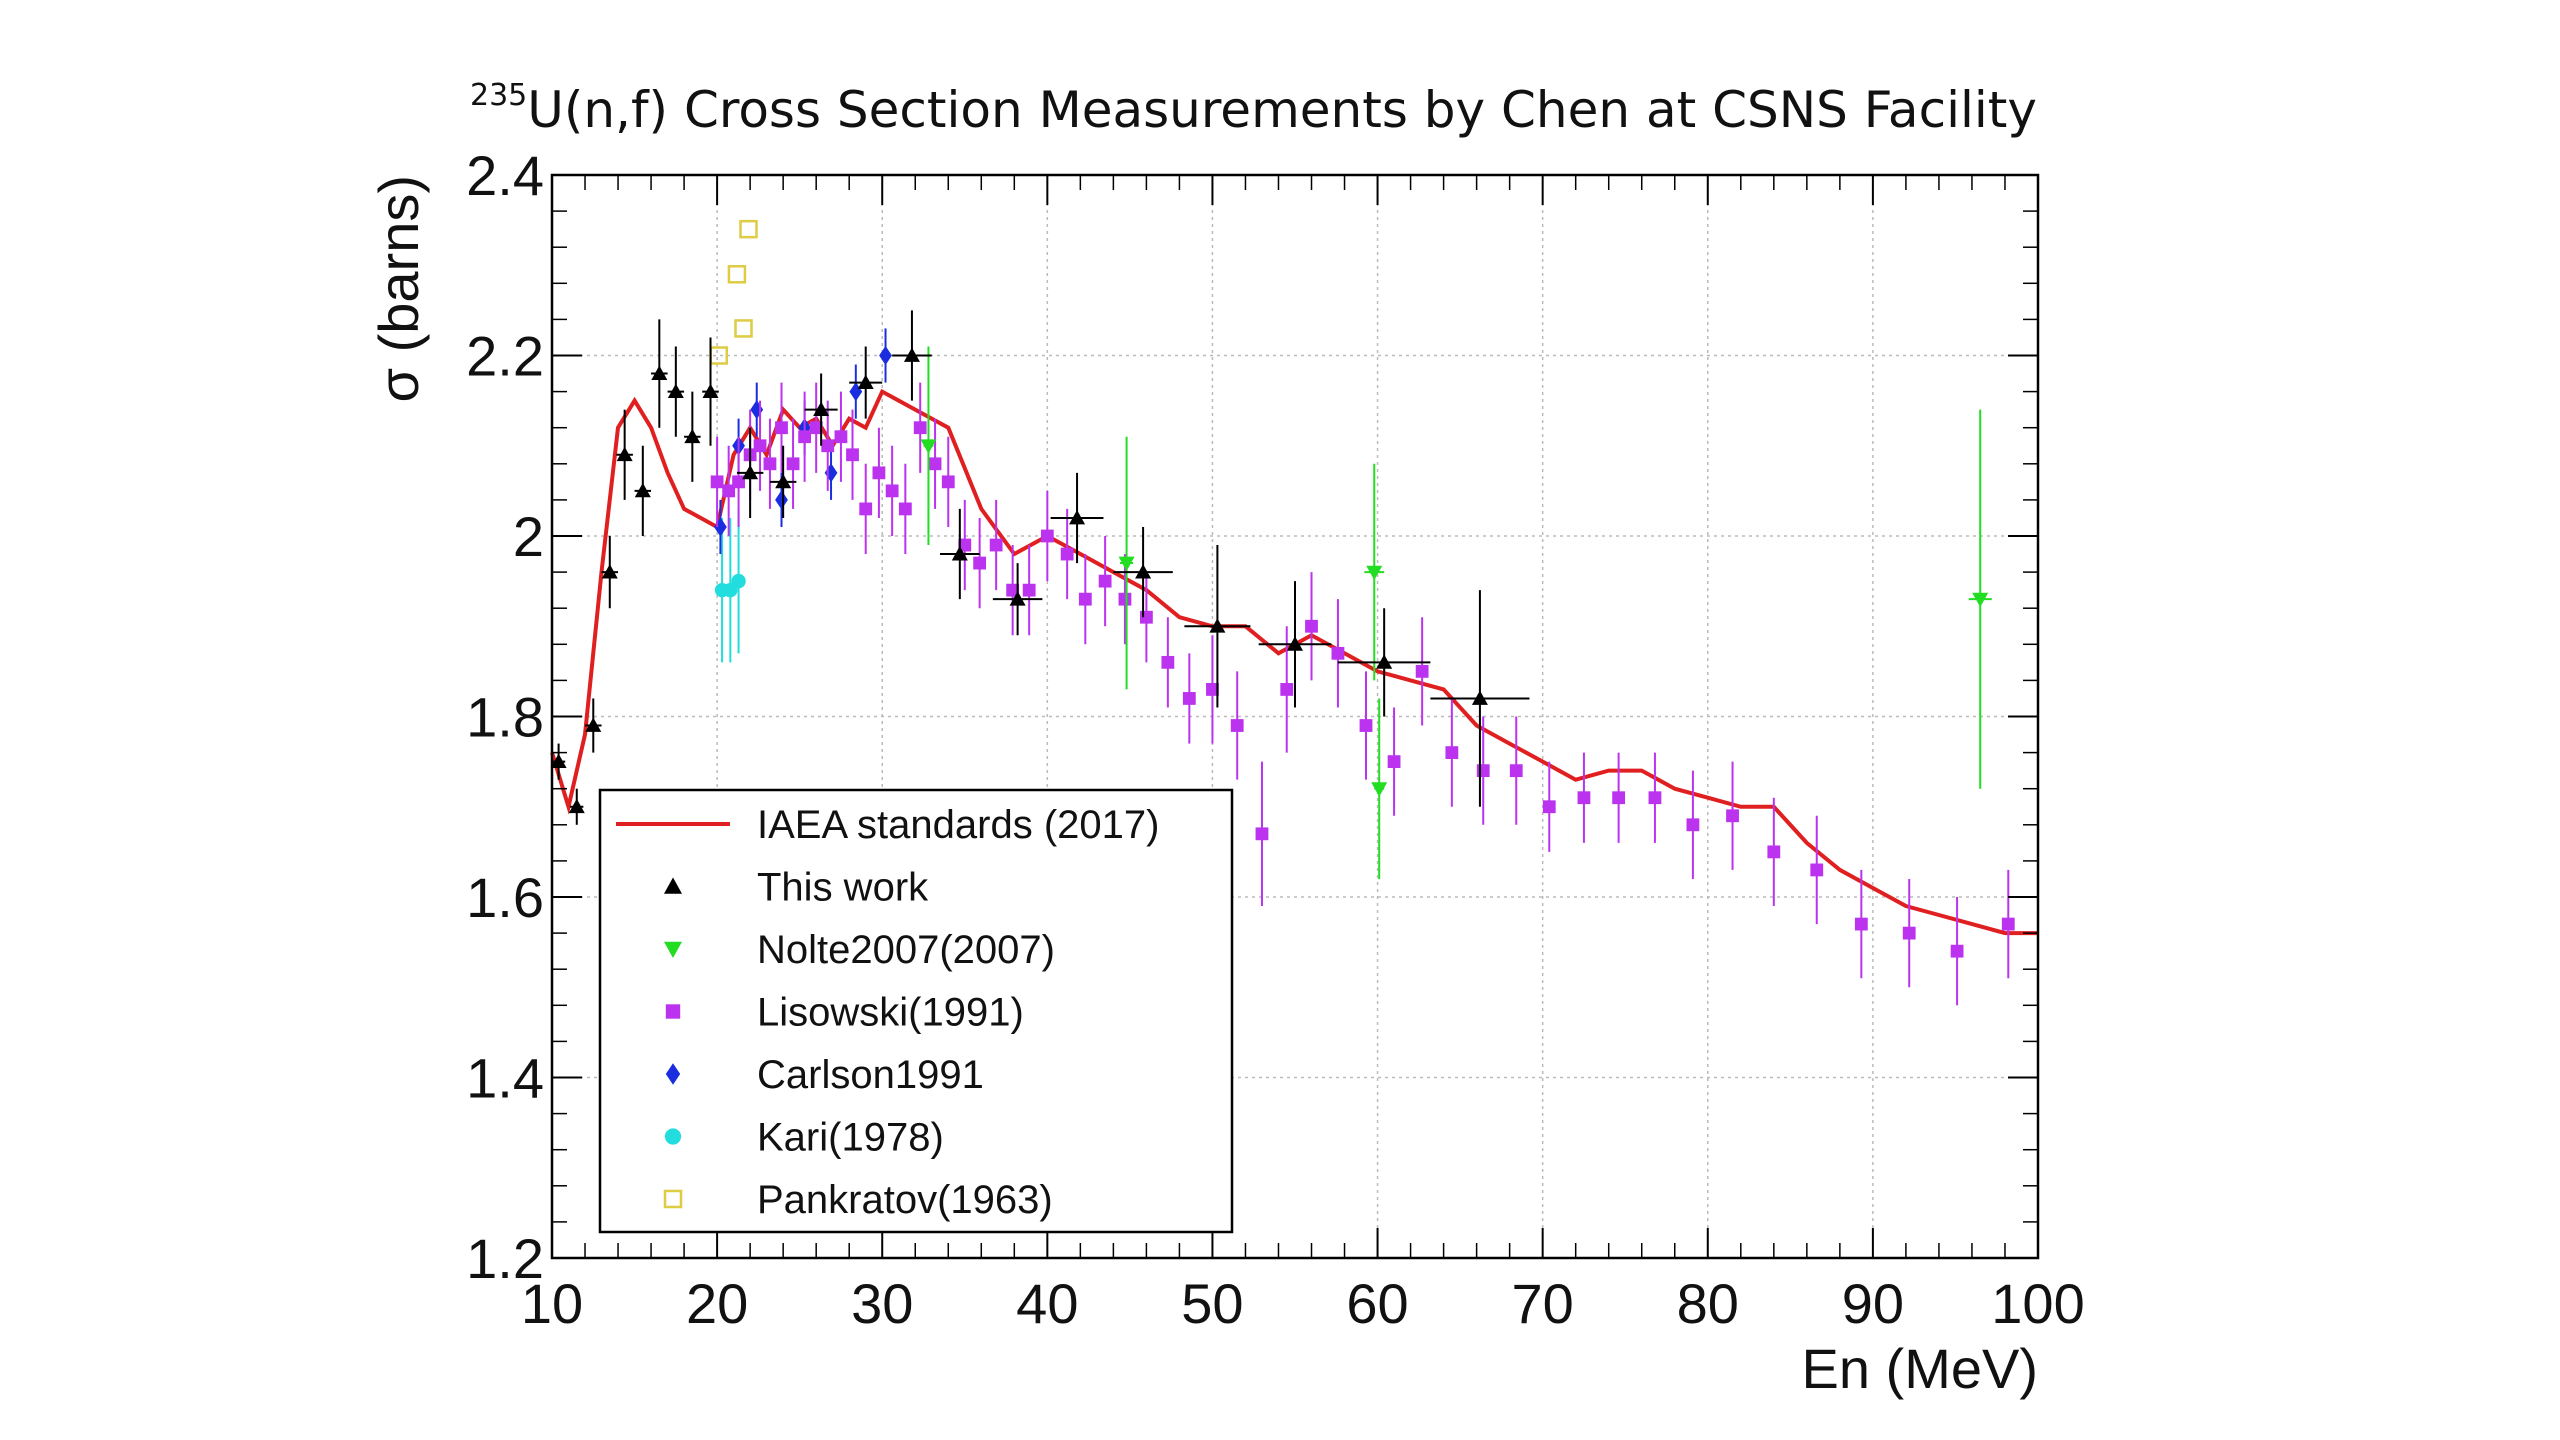 The height and width of the screenshot is (1440, 2560). What do you see at coordinates (958, 825) in the screenshot?
I see `legend-label: IAEA standards (2017)` at bounding box center [958, 825].